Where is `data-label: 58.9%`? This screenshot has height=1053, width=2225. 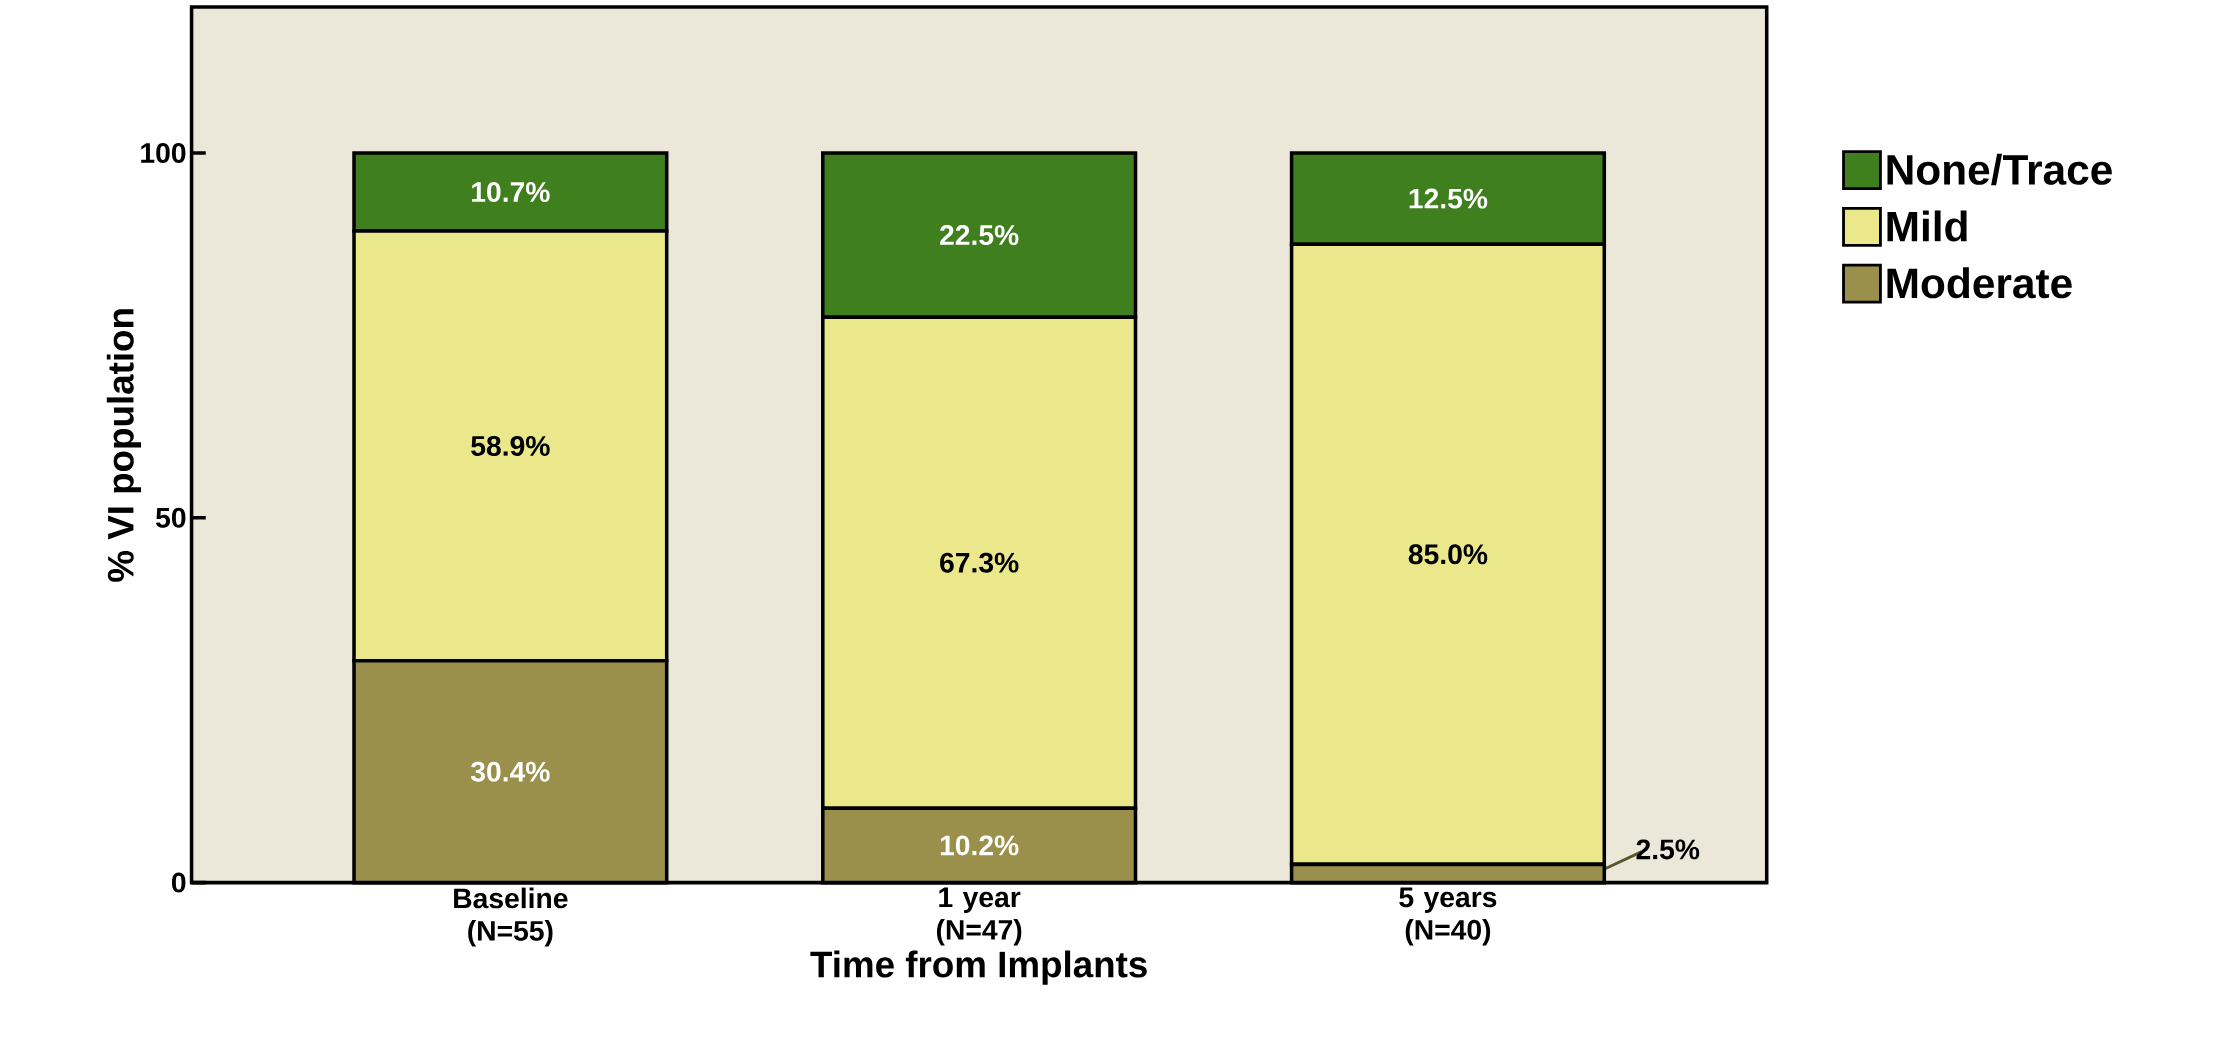 data-label: 58.9% is located at coordinates (510, 445).